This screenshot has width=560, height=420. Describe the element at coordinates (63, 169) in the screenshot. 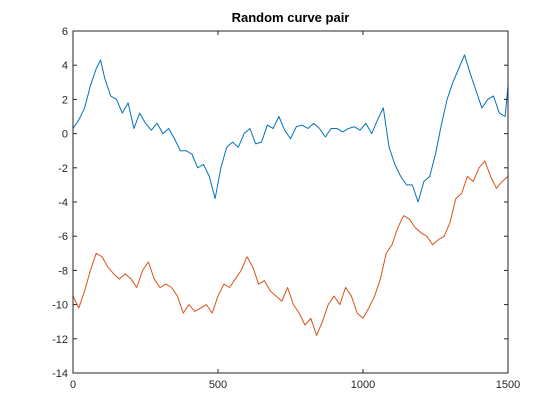

I see `y-tick-label: -2` at that location.